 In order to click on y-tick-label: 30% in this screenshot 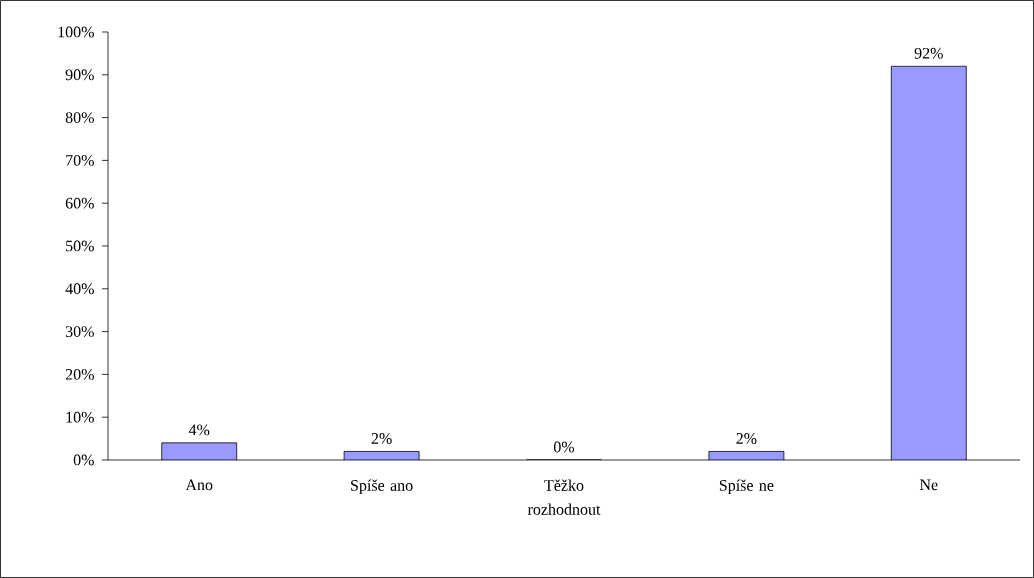, I will do `click(79, 332)`.